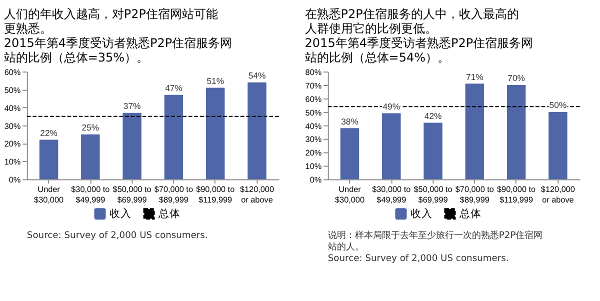 This screenshot has width=600, height=301. I want to click on data-label: 25%, so click(91, 127).